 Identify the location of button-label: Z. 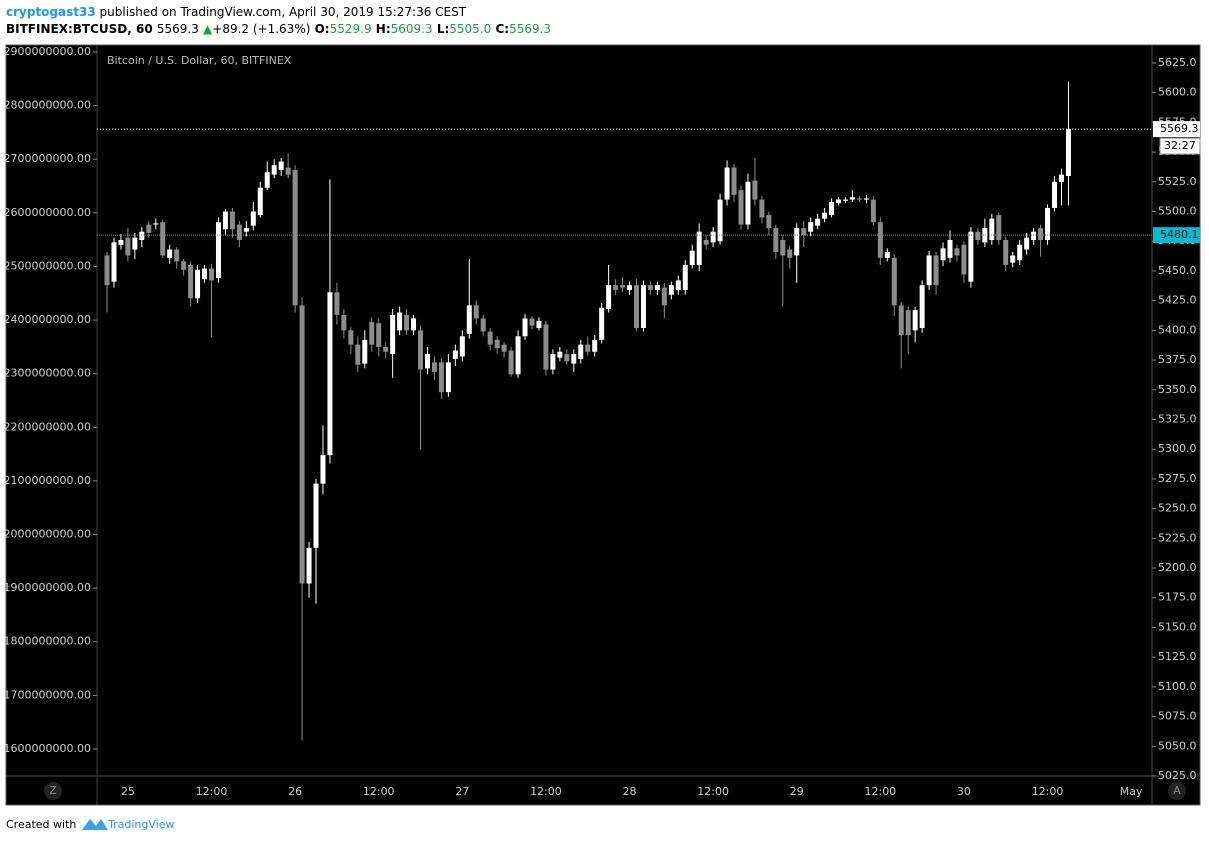
(53, 790).